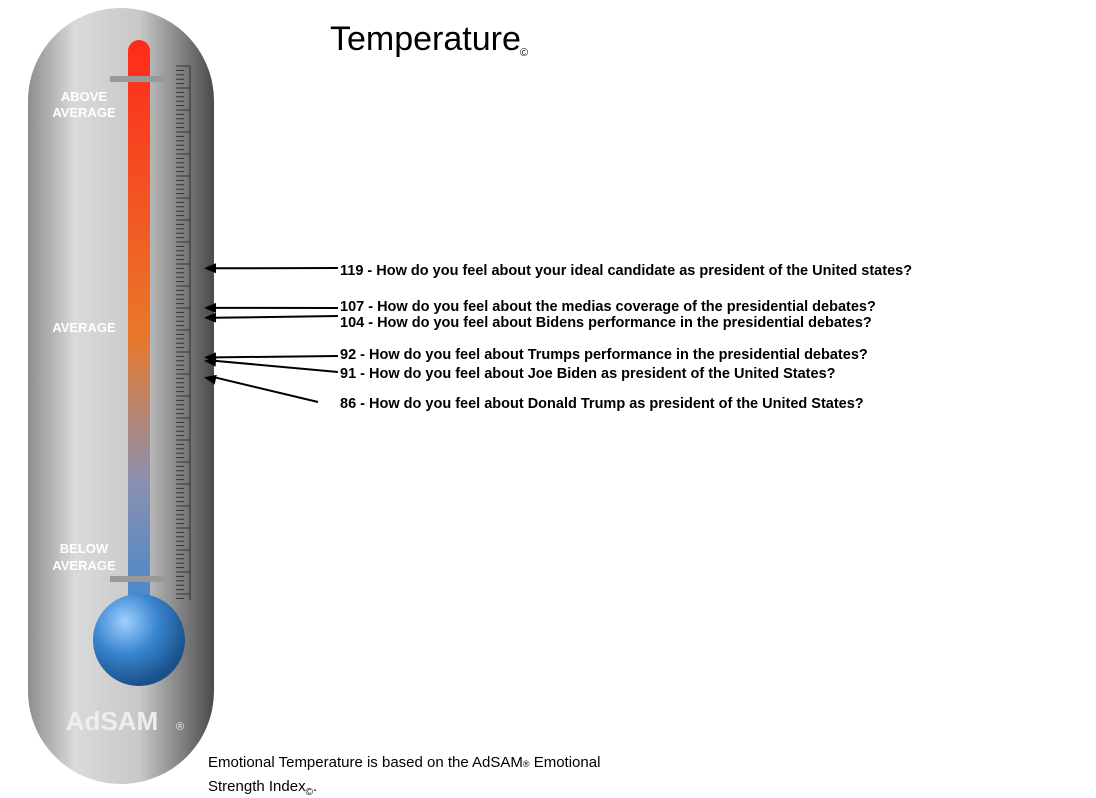  Describe the element at coordinates (526, 764) in the screenshot. I see `footer-mark: ®` at that location.